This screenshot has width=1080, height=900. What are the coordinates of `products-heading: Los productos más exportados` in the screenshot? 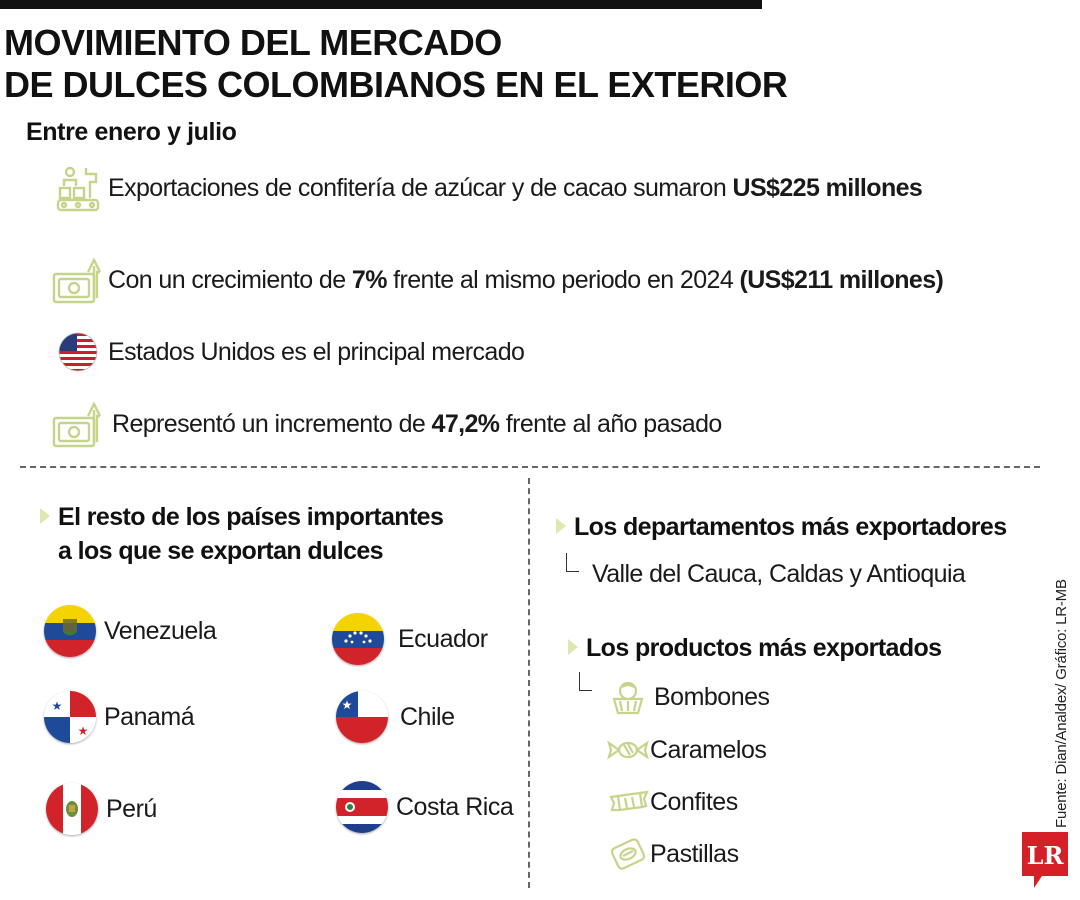 It's located at (755, 648).